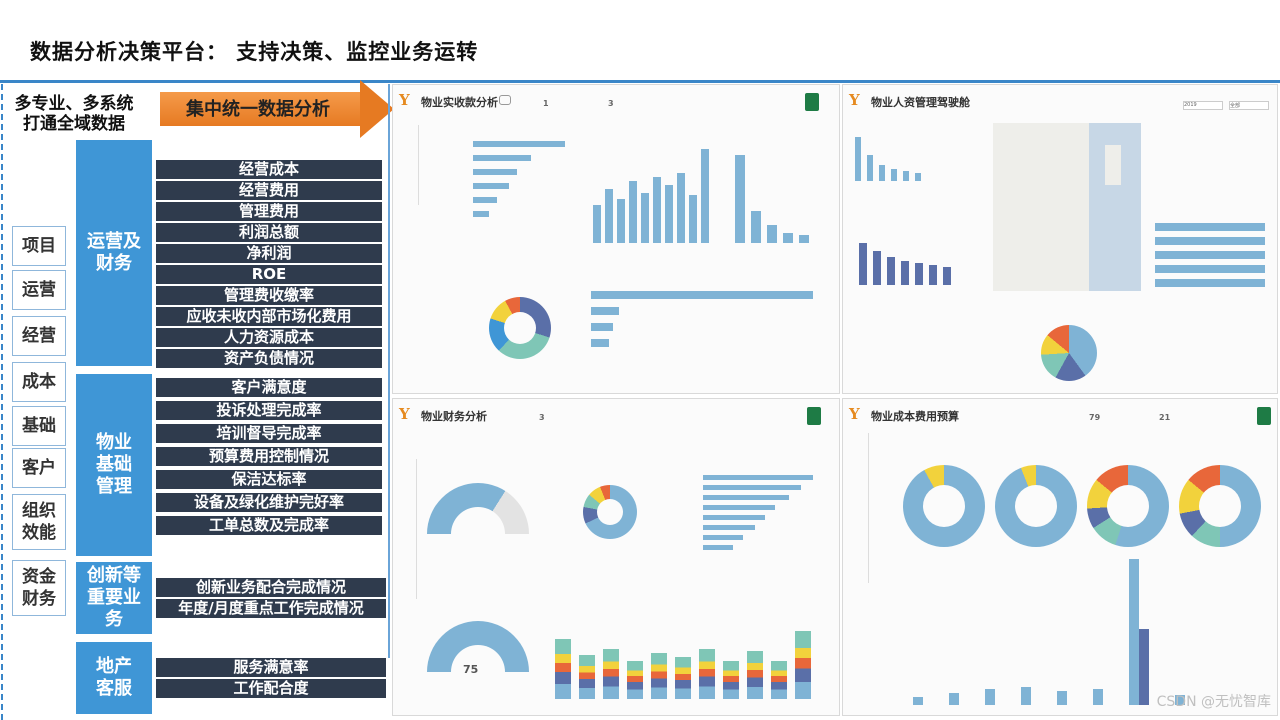  Describe the element at coordinates (269, 358) in the screenshot. I see `item-asset-liability: 资产负债情况` at that location.